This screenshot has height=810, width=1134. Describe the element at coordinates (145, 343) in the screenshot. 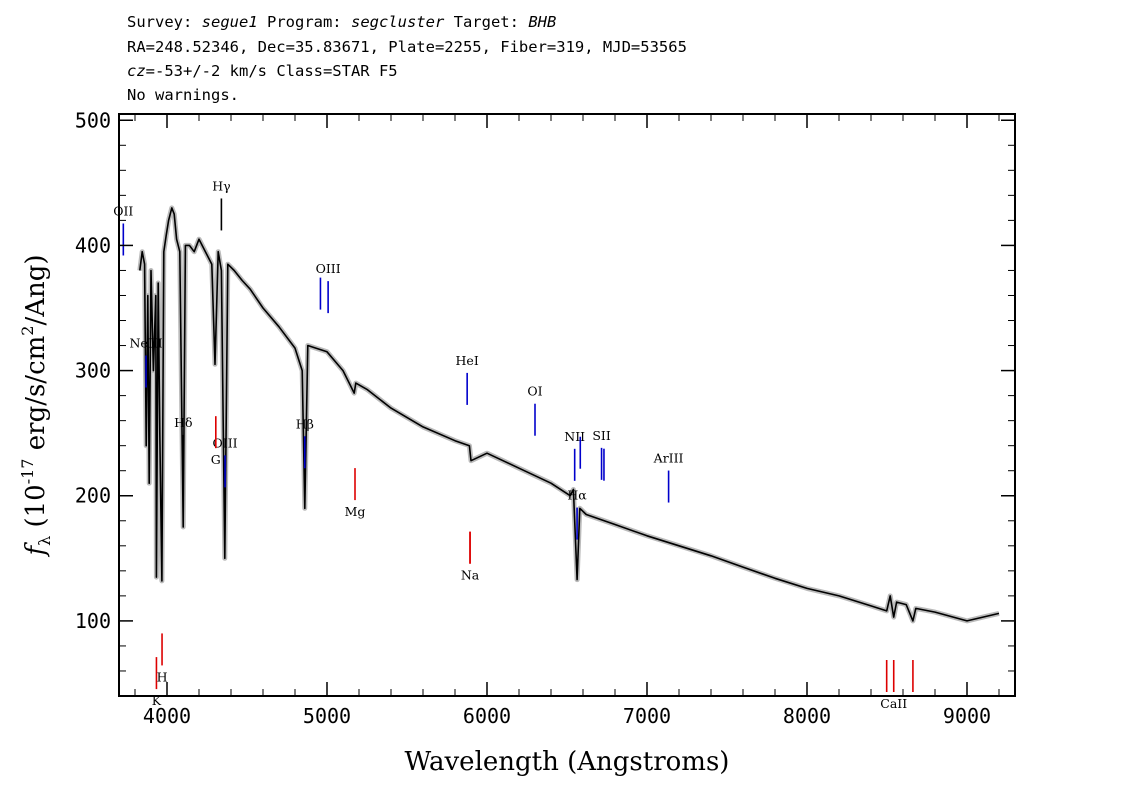

I see `line-label: NeIII` at that location.